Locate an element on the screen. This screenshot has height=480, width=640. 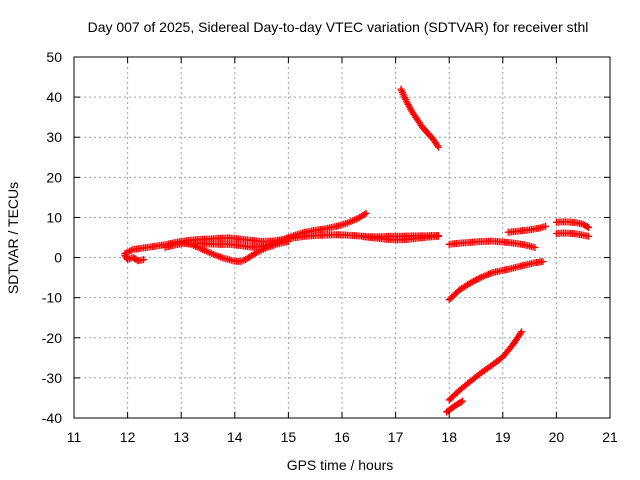
y-tick-label: 50 is located at coordinates (54, 57).